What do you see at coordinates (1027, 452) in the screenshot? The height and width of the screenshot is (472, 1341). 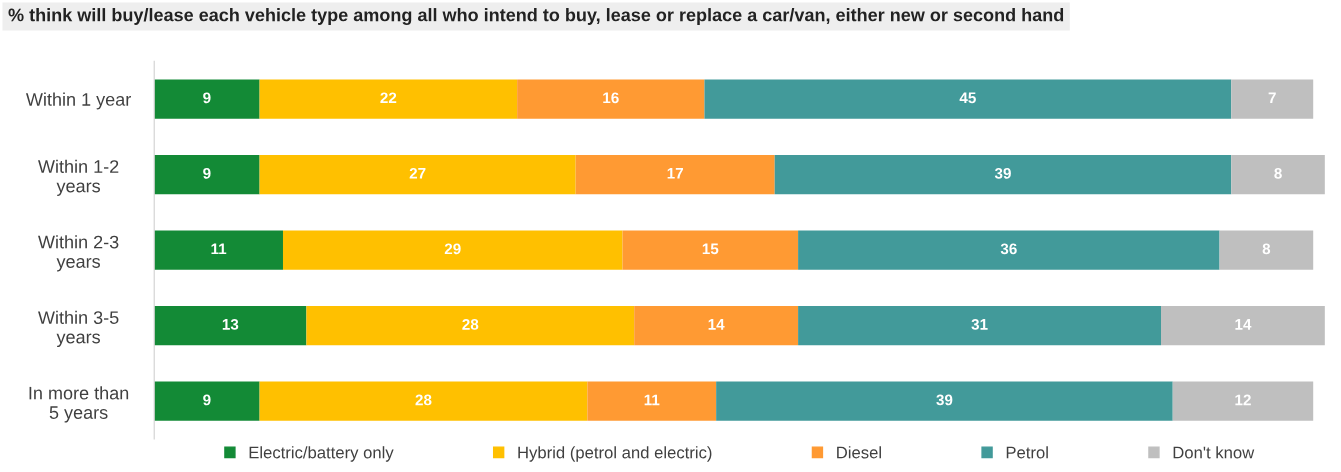 I see `legend-label: Petrol` at bounding box center [1027, 452].